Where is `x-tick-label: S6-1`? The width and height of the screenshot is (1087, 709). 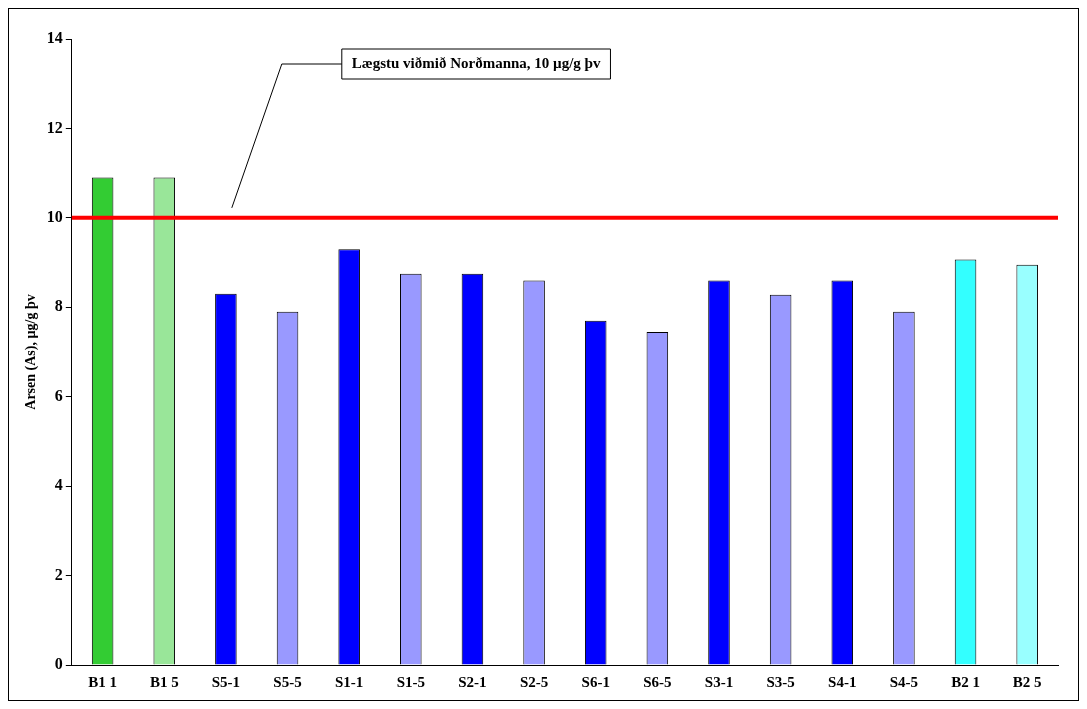 x-tick-label: S6-1 is located at coordinates (595, 681).